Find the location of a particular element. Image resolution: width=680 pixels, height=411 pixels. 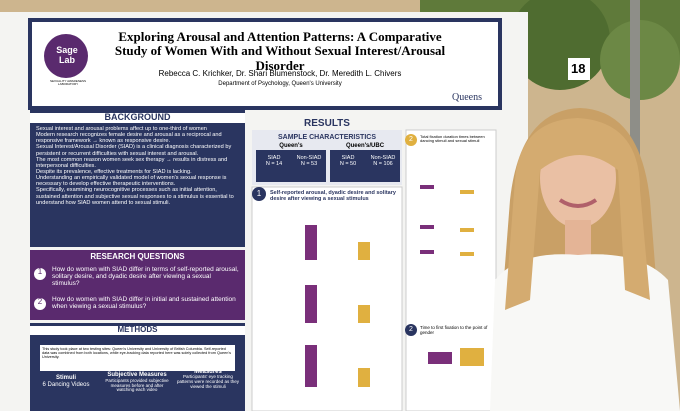

questions-box is located at coordinates (137, 285).